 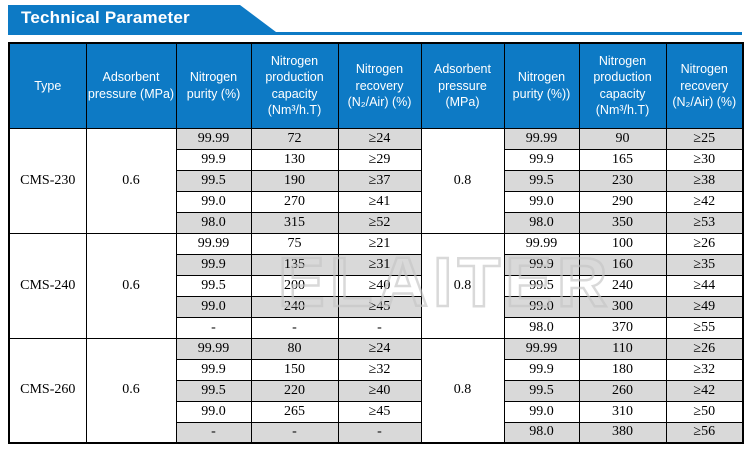 I want to click on recovery-cell: ≥26, so click(x=704, y=348).